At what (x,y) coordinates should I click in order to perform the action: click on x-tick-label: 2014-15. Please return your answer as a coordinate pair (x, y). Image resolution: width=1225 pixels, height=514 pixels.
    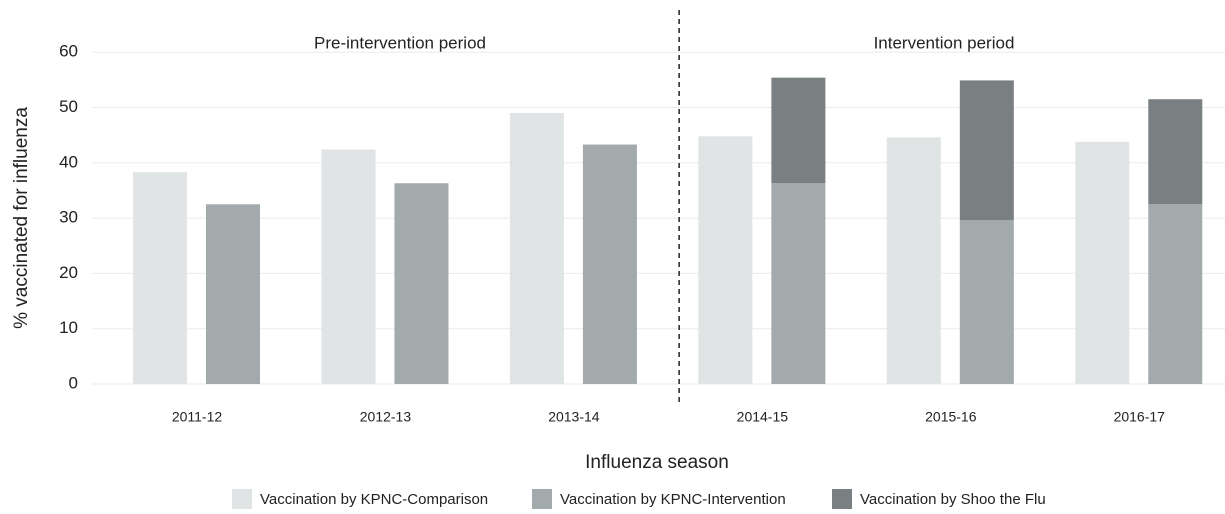
    Looking at the image, I should click on (763, 417).